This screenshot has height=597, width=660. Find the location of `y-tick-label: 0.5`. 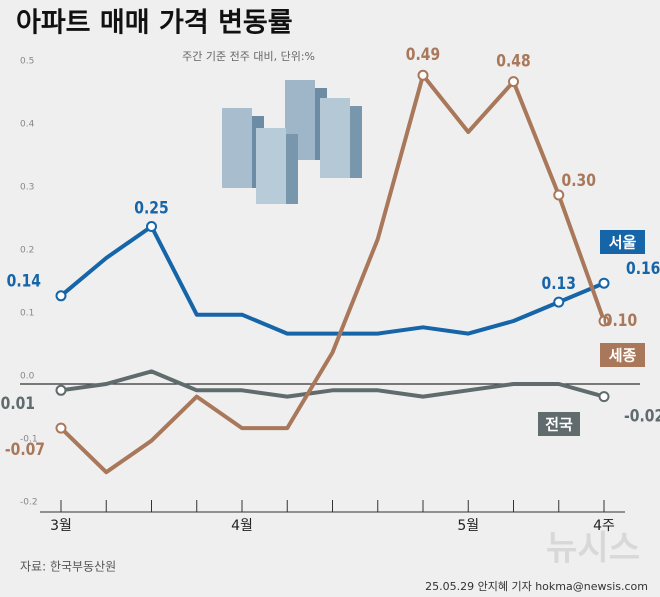

y-tick-label: 0.5 is located at coordinates (27, 62).